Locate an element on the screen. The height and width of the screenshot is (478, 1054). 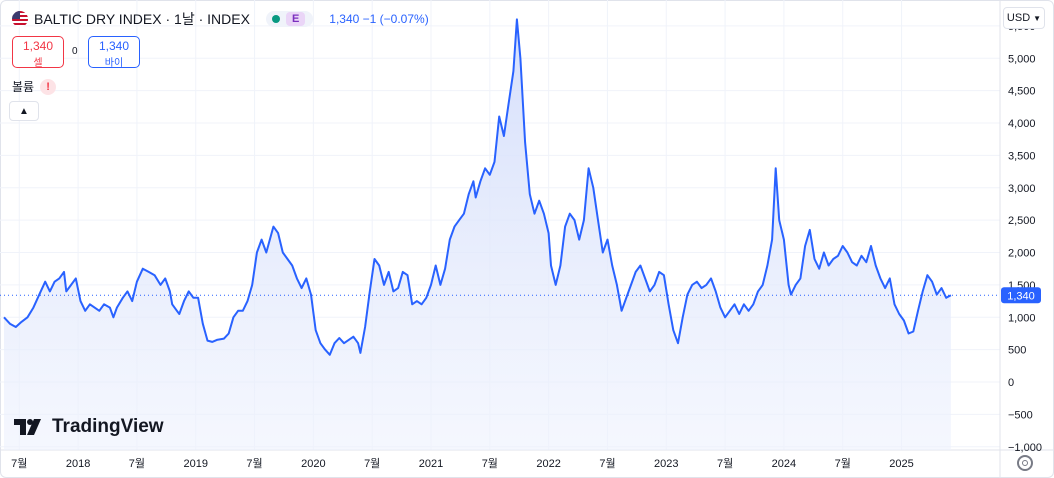
sell-price: 1,340 is located at coordinates (38, 46).